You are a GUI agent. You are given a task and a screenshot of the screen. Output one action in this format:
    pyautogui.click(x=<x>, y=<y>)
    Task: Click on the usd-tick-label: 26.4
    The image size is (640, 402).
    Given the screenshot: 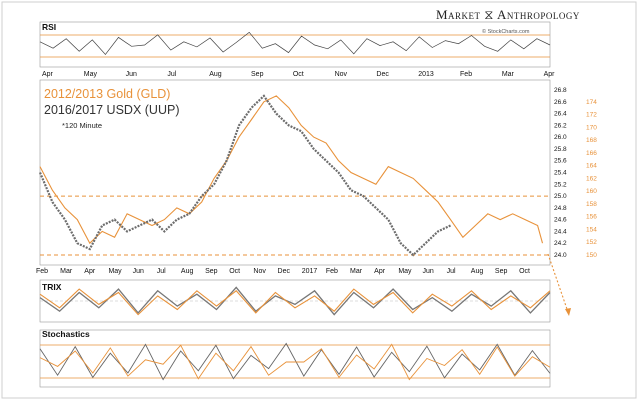 What is the action you would take?
    pyautogui.click(x=560, y=114)
    